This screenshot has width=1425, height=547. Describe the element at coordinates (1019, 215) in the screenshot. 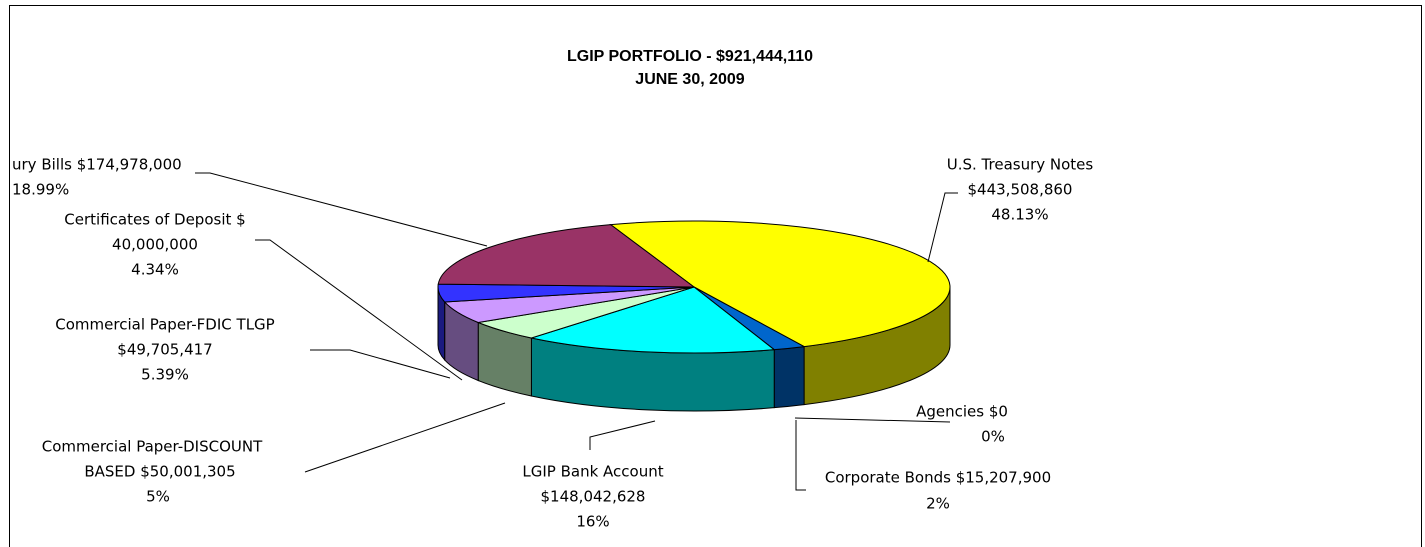

I see `value-label: 48.13%` at that location.